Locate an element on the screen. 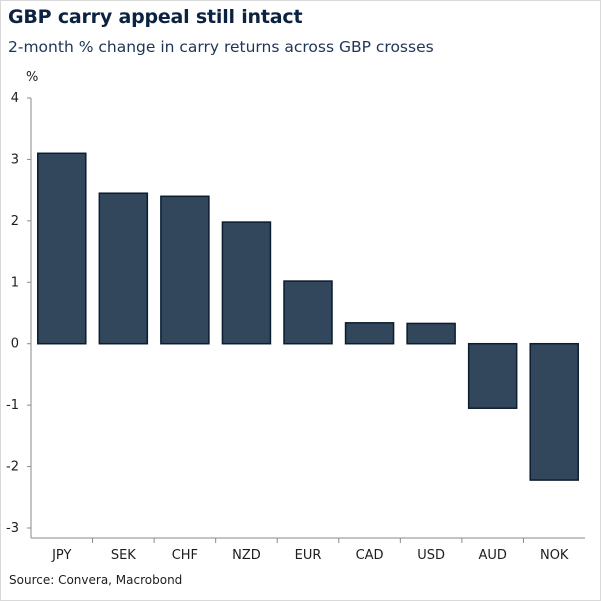 This screenshot has height=601, width=601. x-tick-label: AUD is located at coordinates (492, 555).